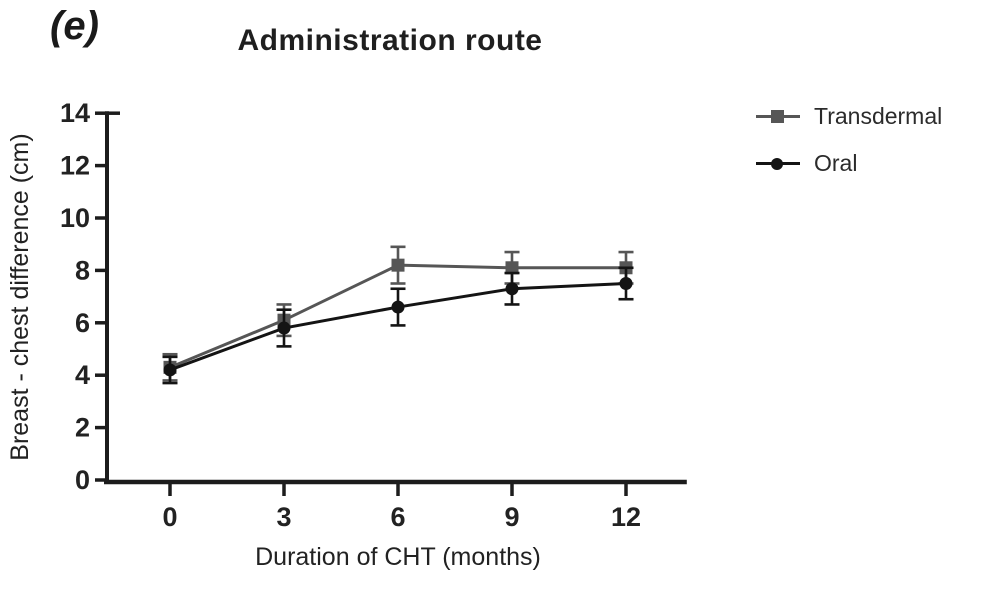  Describe the element at coordinates (626, 517) in the screenshot. I see `x-tick-label: 12` at that location.